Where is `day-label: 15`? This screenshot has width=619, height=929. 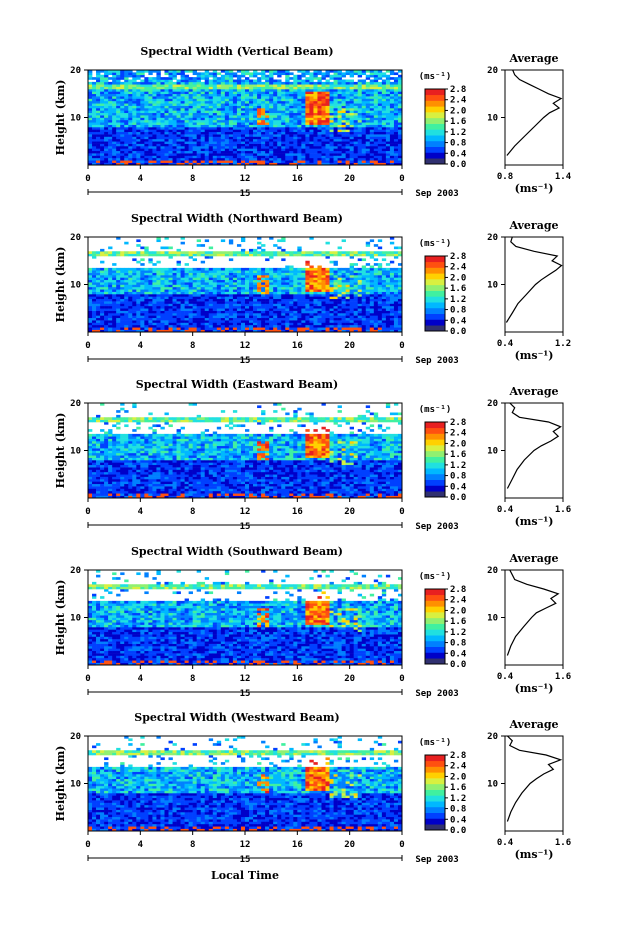
day-label: 15 is located at coordinates (245, 194).